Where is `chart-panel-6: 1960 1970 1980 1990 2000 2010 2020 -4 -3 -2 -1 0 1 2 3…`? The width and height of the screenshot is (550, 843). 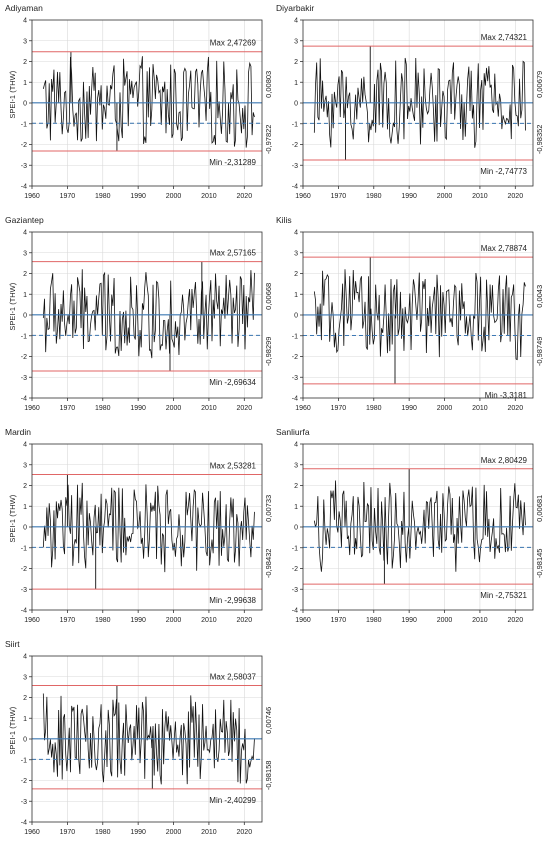
chart-panel-6: 1960 1970 1980 1990 2000 2010 2020 -4 -3 -2 -1 0 1 2 3… is located at coordinates (410, 525).